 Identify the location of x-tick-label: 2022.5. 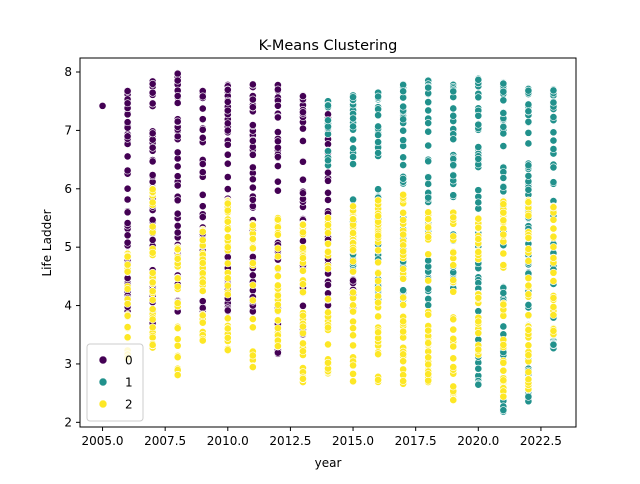
(541, 441).